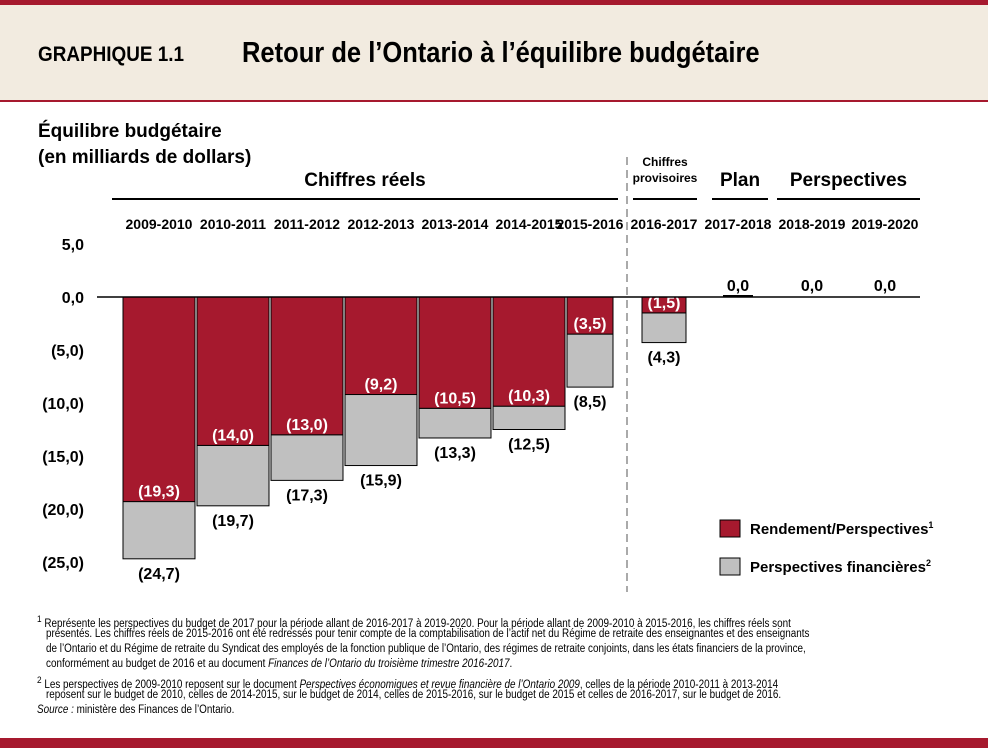 The image size is (988, 748). Describe the element at coordinates (885, 224) in the screenshot. I see `x-tick-label: 2019-2020` at that location.